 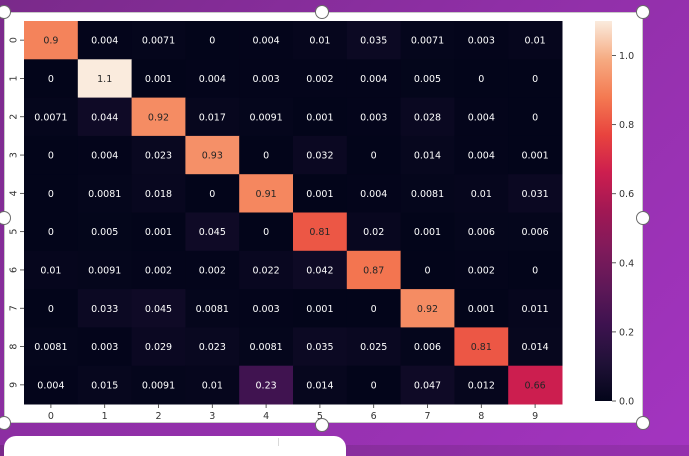 I want to click on y-tick-label: 5, so click(x=14, y=232).